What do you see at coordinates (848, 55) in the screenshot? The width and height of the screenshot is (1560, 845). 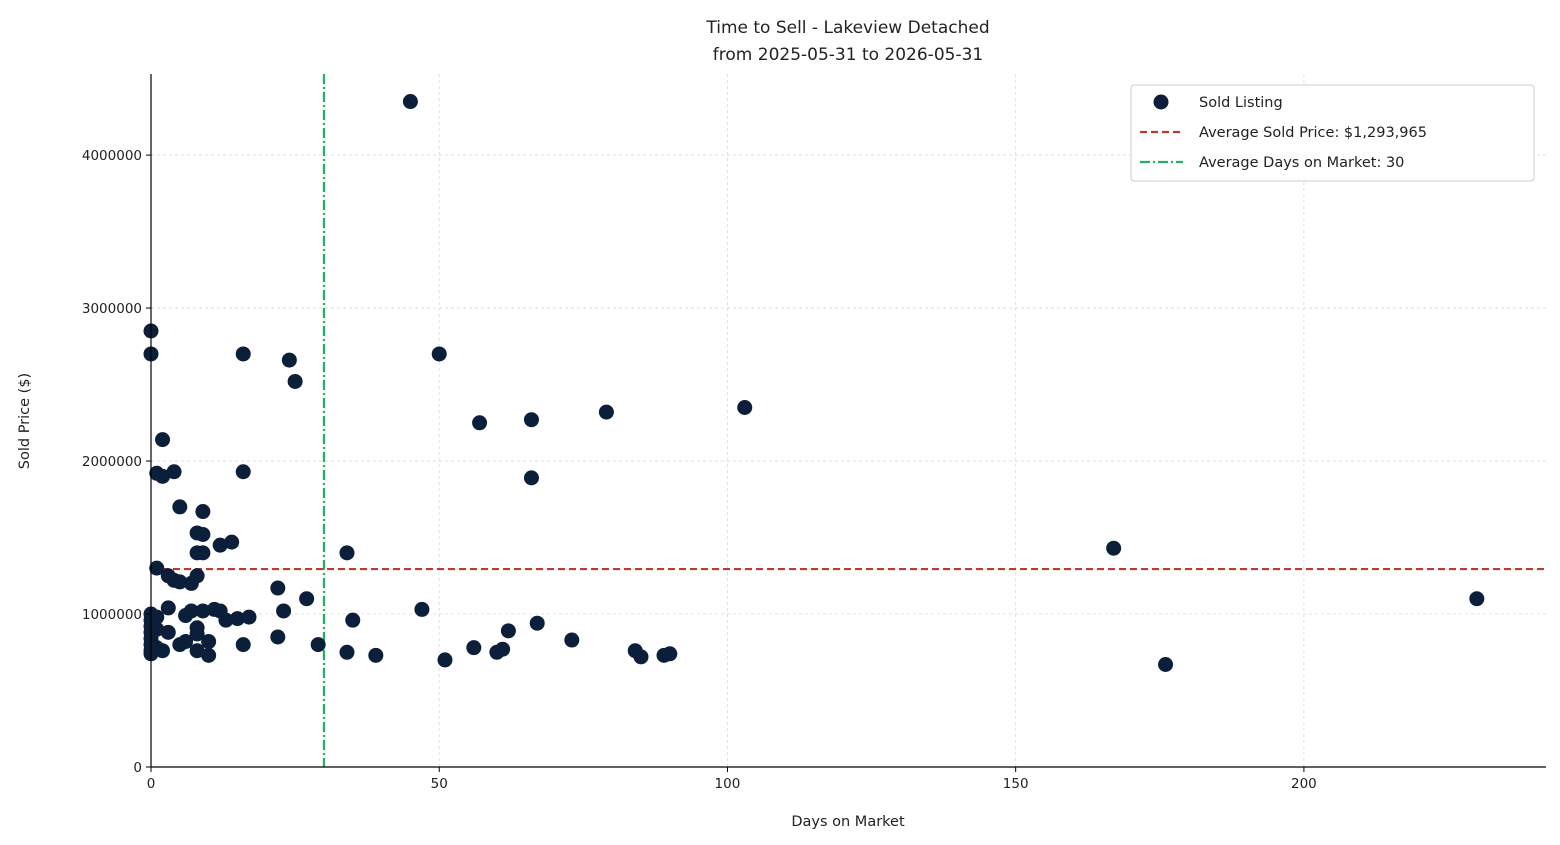 I see `chart-subtitle: from 2025-05-31 to 2026-05-31` at bounding box center [848, 55].